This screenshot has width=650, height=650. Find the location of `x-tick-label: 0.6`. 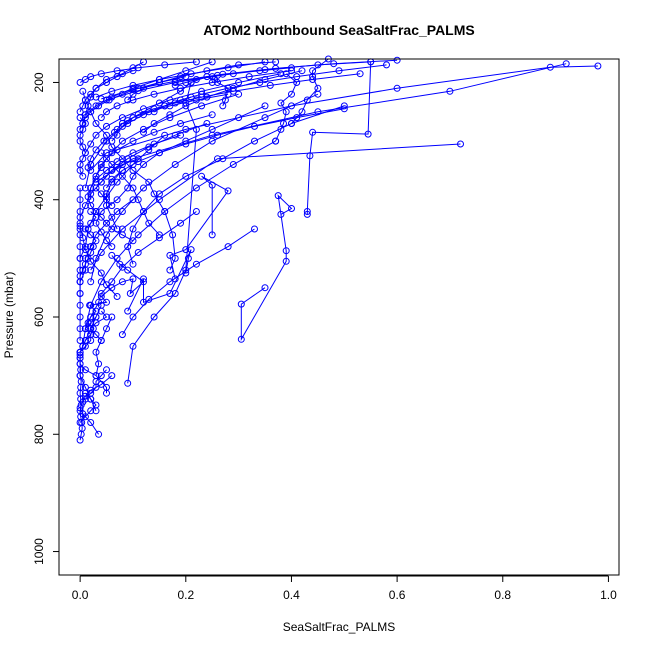

x-tick-label: 0.6 is located at coordinates (397, 595).